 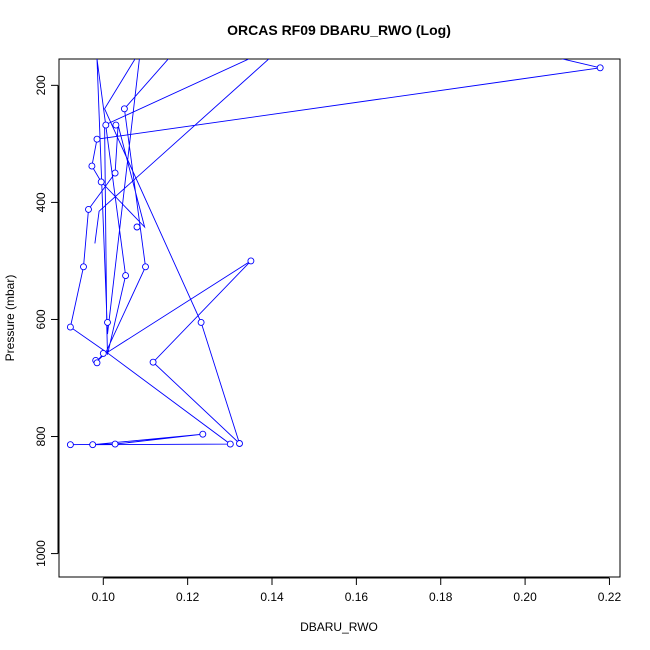 What do you see at coordinates (339, 30) in the screenshot?
I see `chart-title: ORCAS RF09 DBARU_RWO (Log)` at bounding box center [339, 30].